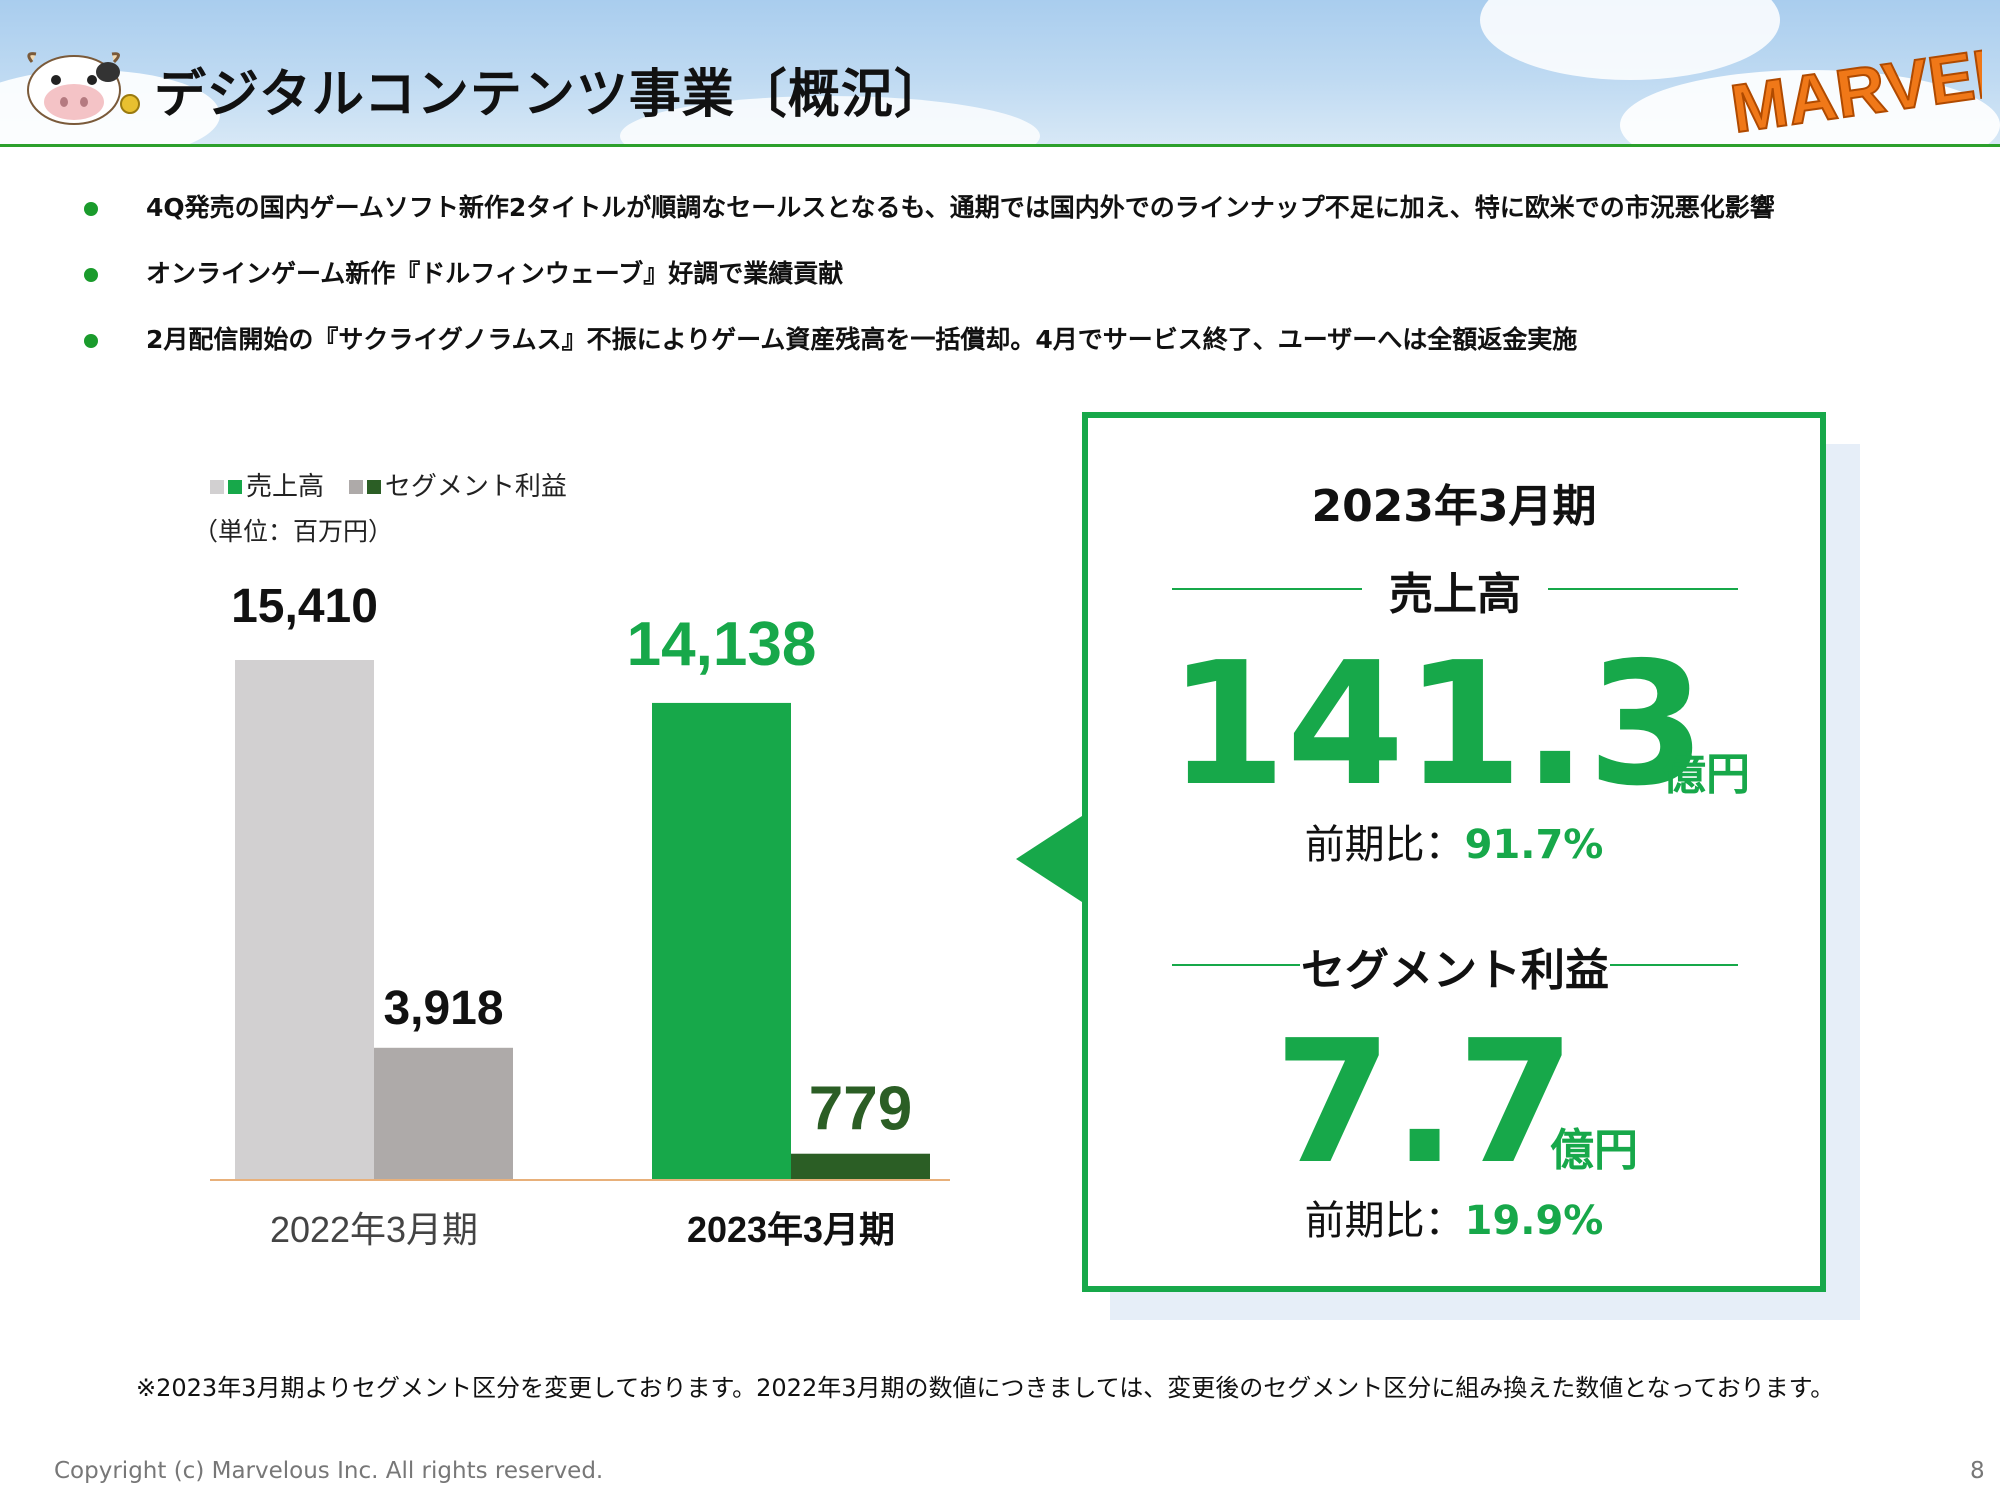 The height and width of the screenshot is (1500, 2000). I want to click on chart-legend: 売上高 セグメント利益, so click(388, 484).